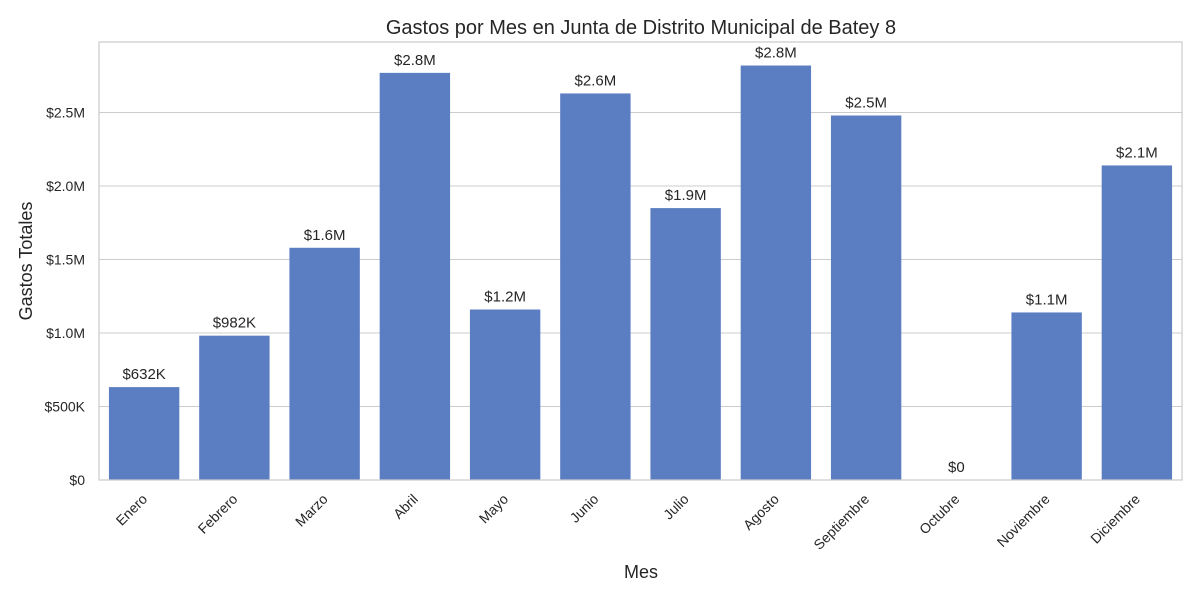  Describe the element at coordinates (1047, 299) in the screenshot. I see `bar-value-label: $1.1M` at that location.